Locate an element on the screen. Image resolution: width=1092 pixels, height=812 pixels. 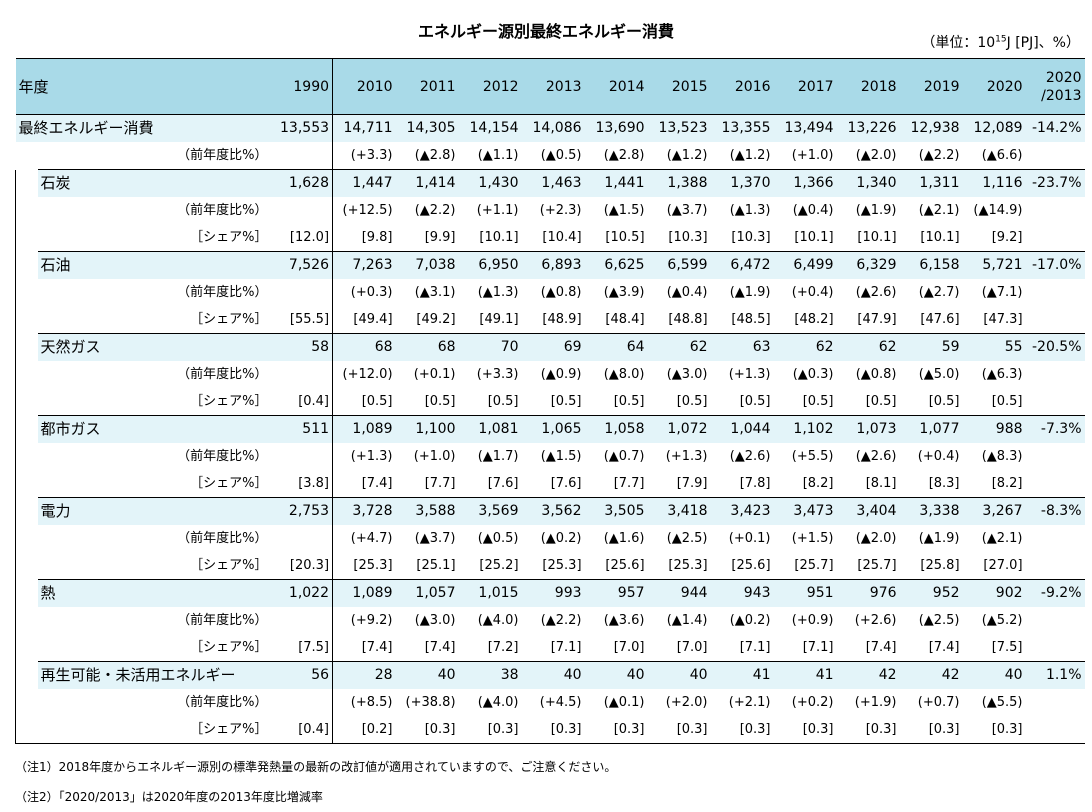
share-cell: [8.3] is located at coordinates (944, 483).